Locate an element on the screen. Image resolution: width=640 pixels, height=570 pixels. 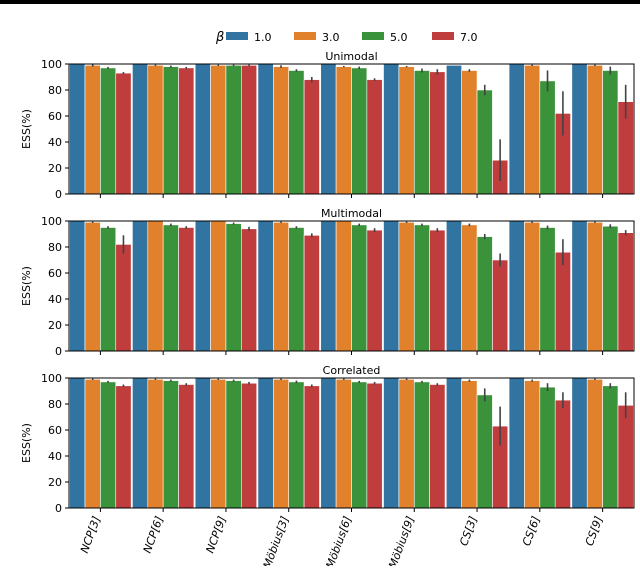
bar-multimodal-Möbius[3]-beta-3.0 is located at coordinates (281, 287).